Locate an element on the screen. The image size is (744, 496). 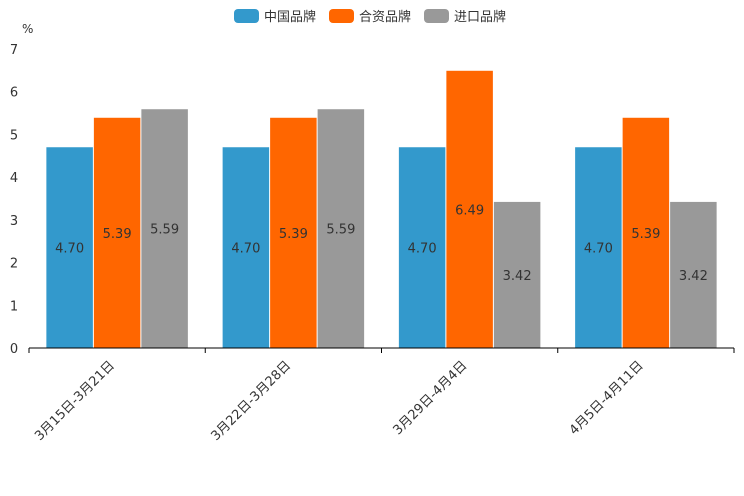
y-tick-label: 6 is located at coordinates (14, 93).